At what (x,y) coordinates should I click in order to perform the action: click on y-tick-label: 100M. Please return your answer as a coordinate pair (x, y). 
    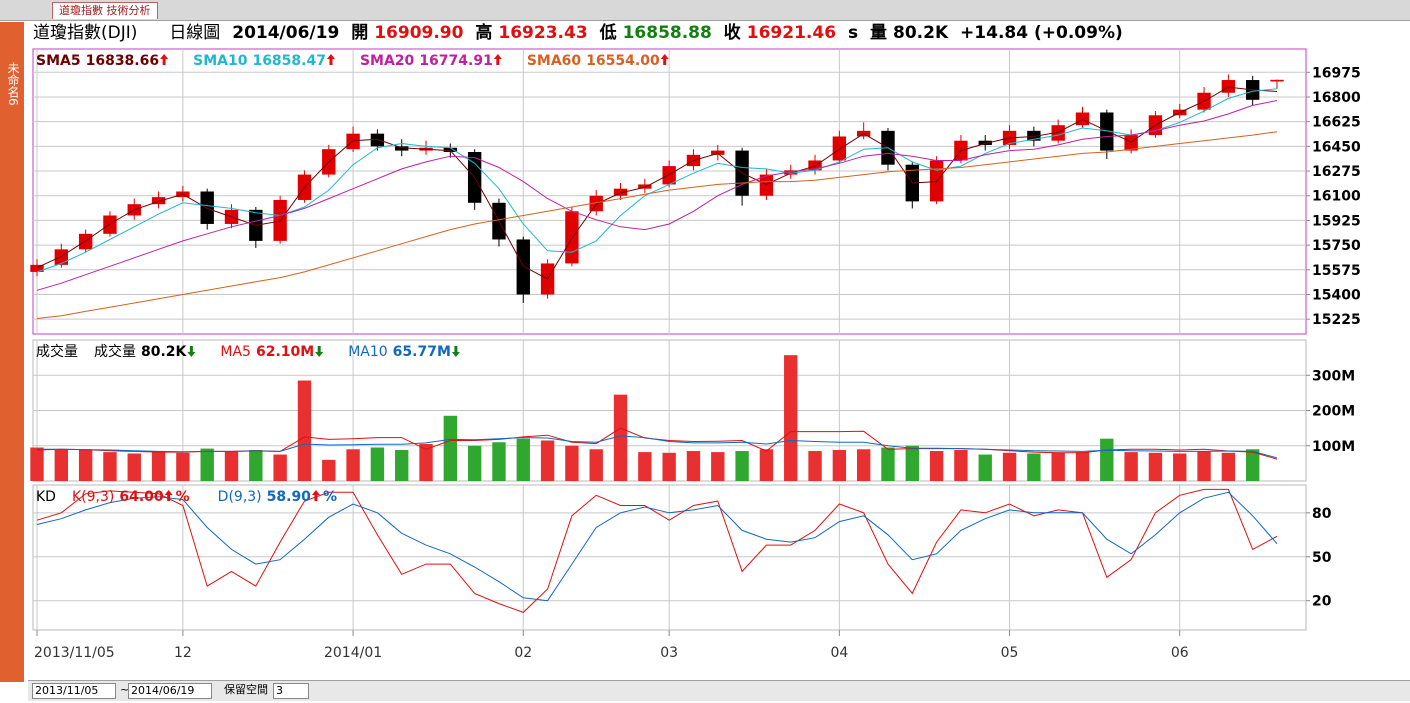
    Looking at the image, I should click on (1333, 447).